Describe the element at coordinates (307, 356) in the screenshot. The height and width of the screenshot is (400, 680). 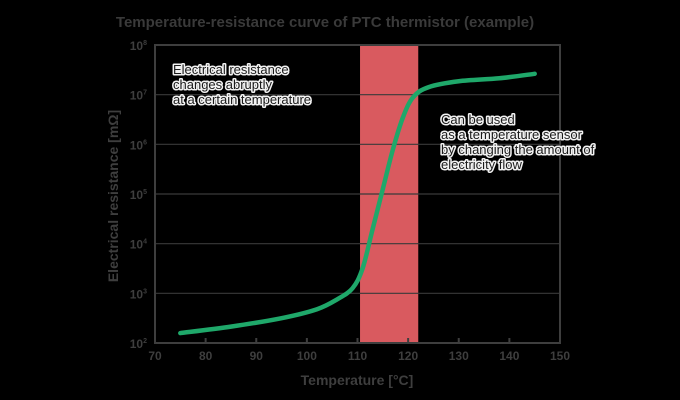
I see `x-tick-label: 100` at that location.